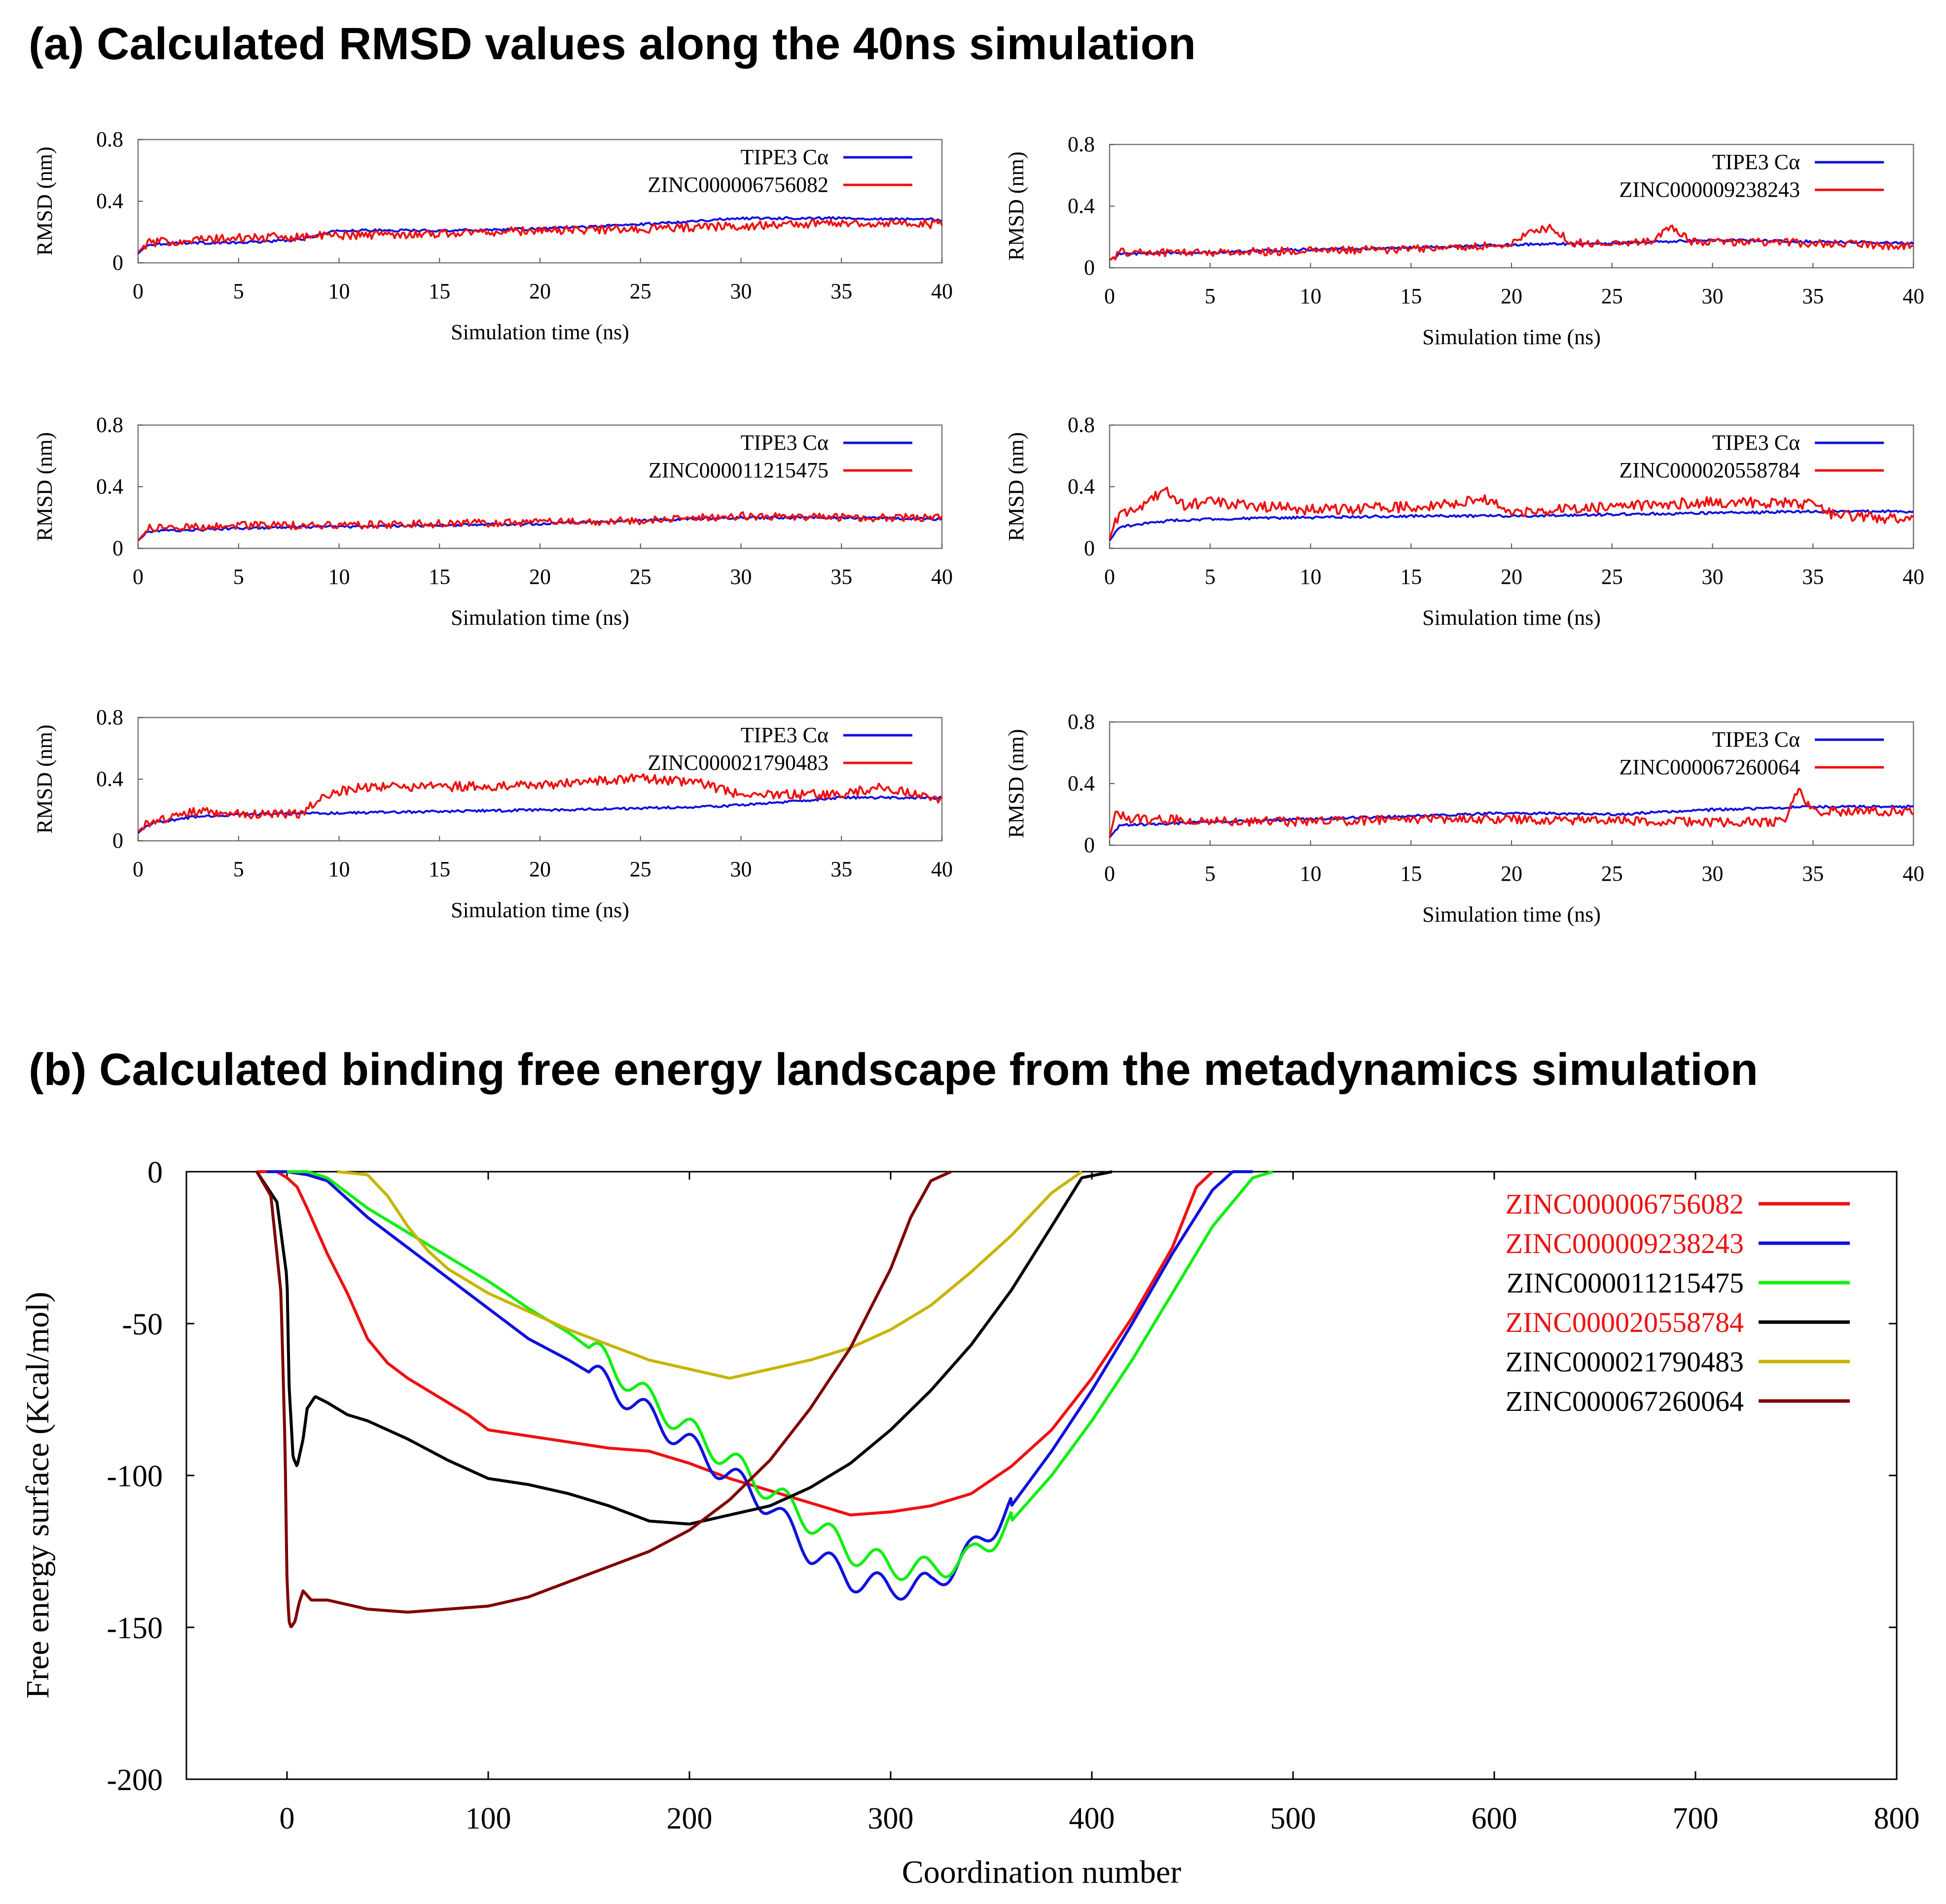  I want to click on legend-label: ZINC000009238243, so click(1709, 190).